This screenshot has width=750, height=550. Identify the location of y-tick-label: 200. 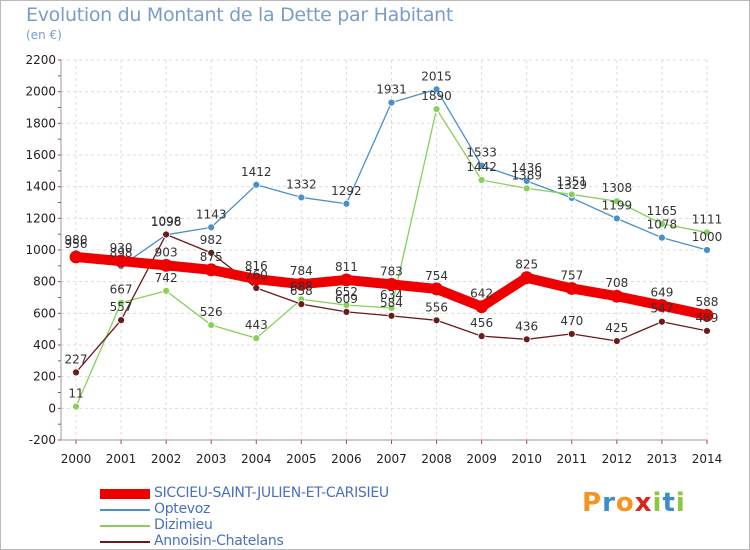
(44, 377).